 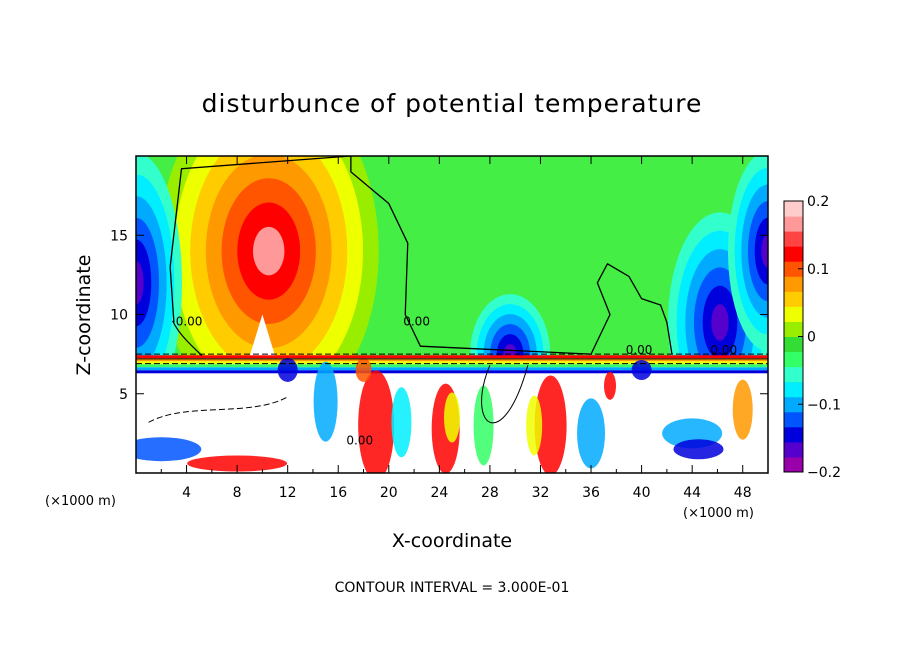 I want to click on colorbar-tick-label: 0, so click(x=811, y=338).